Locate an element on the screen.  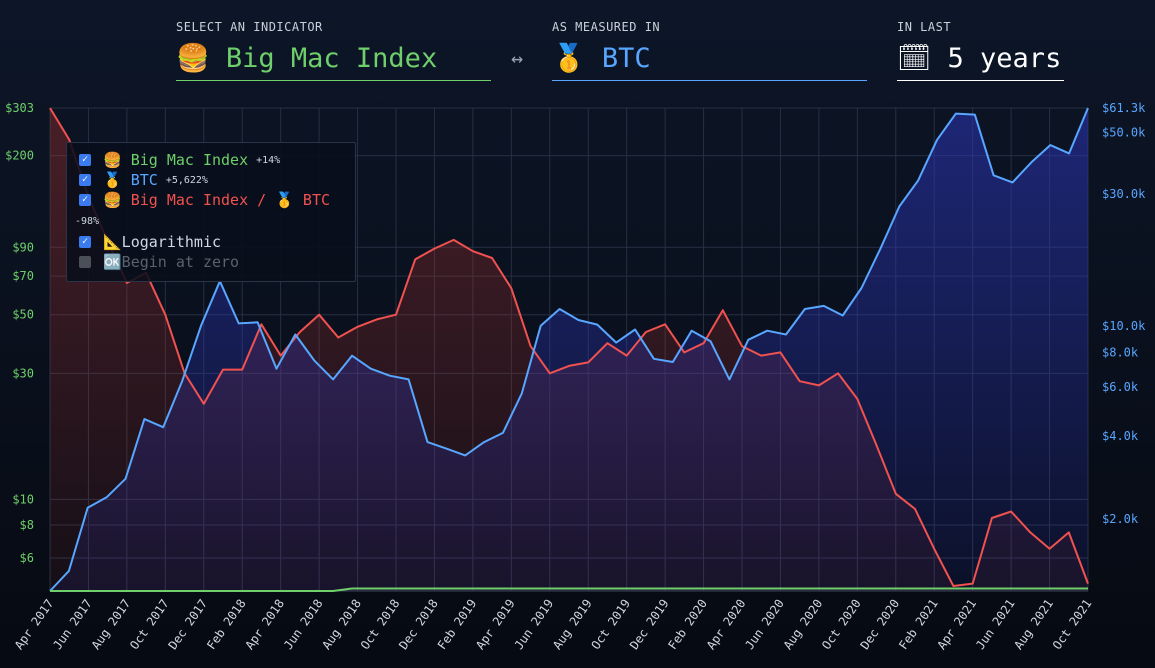
x-tick-label: Oct 2021 is located at coordinates (1072, 624).